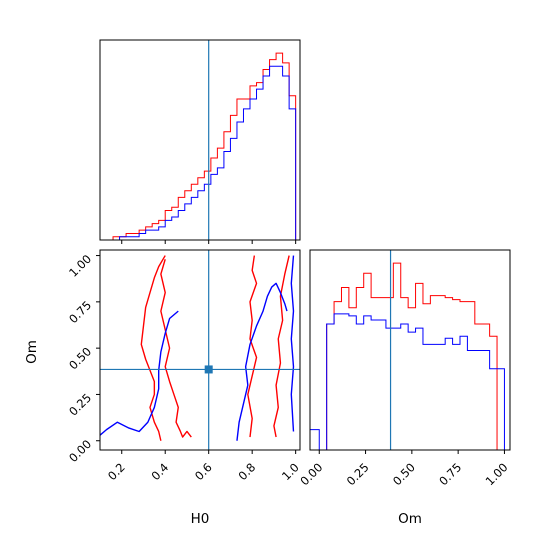  Describe the element at coordinates (80, 312) in the screenshot. I see `joint-ytick-label-3: 0.75` at that location.